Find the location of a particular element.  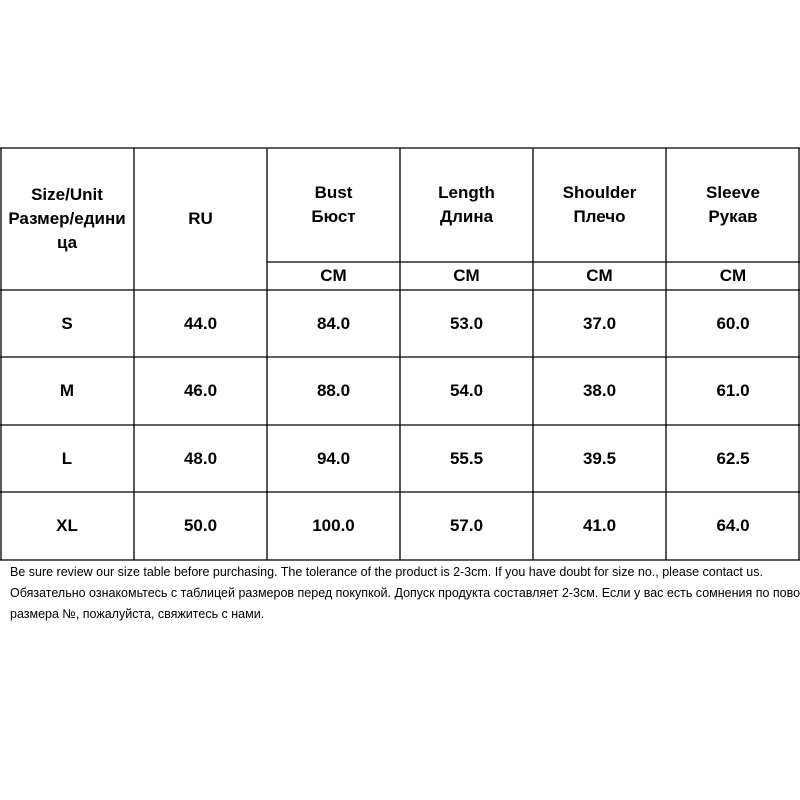

data-cell: 60.0 is located at coordinates (733, 323).